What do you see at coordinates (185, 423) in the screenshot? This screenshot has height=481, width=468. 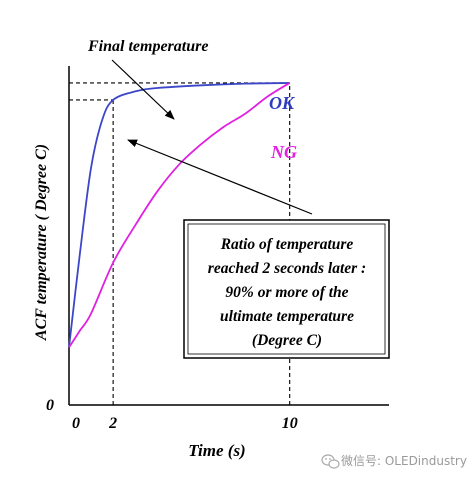 I see `x-tick-labels: 0 2 10` at bounding box center [185, 423].